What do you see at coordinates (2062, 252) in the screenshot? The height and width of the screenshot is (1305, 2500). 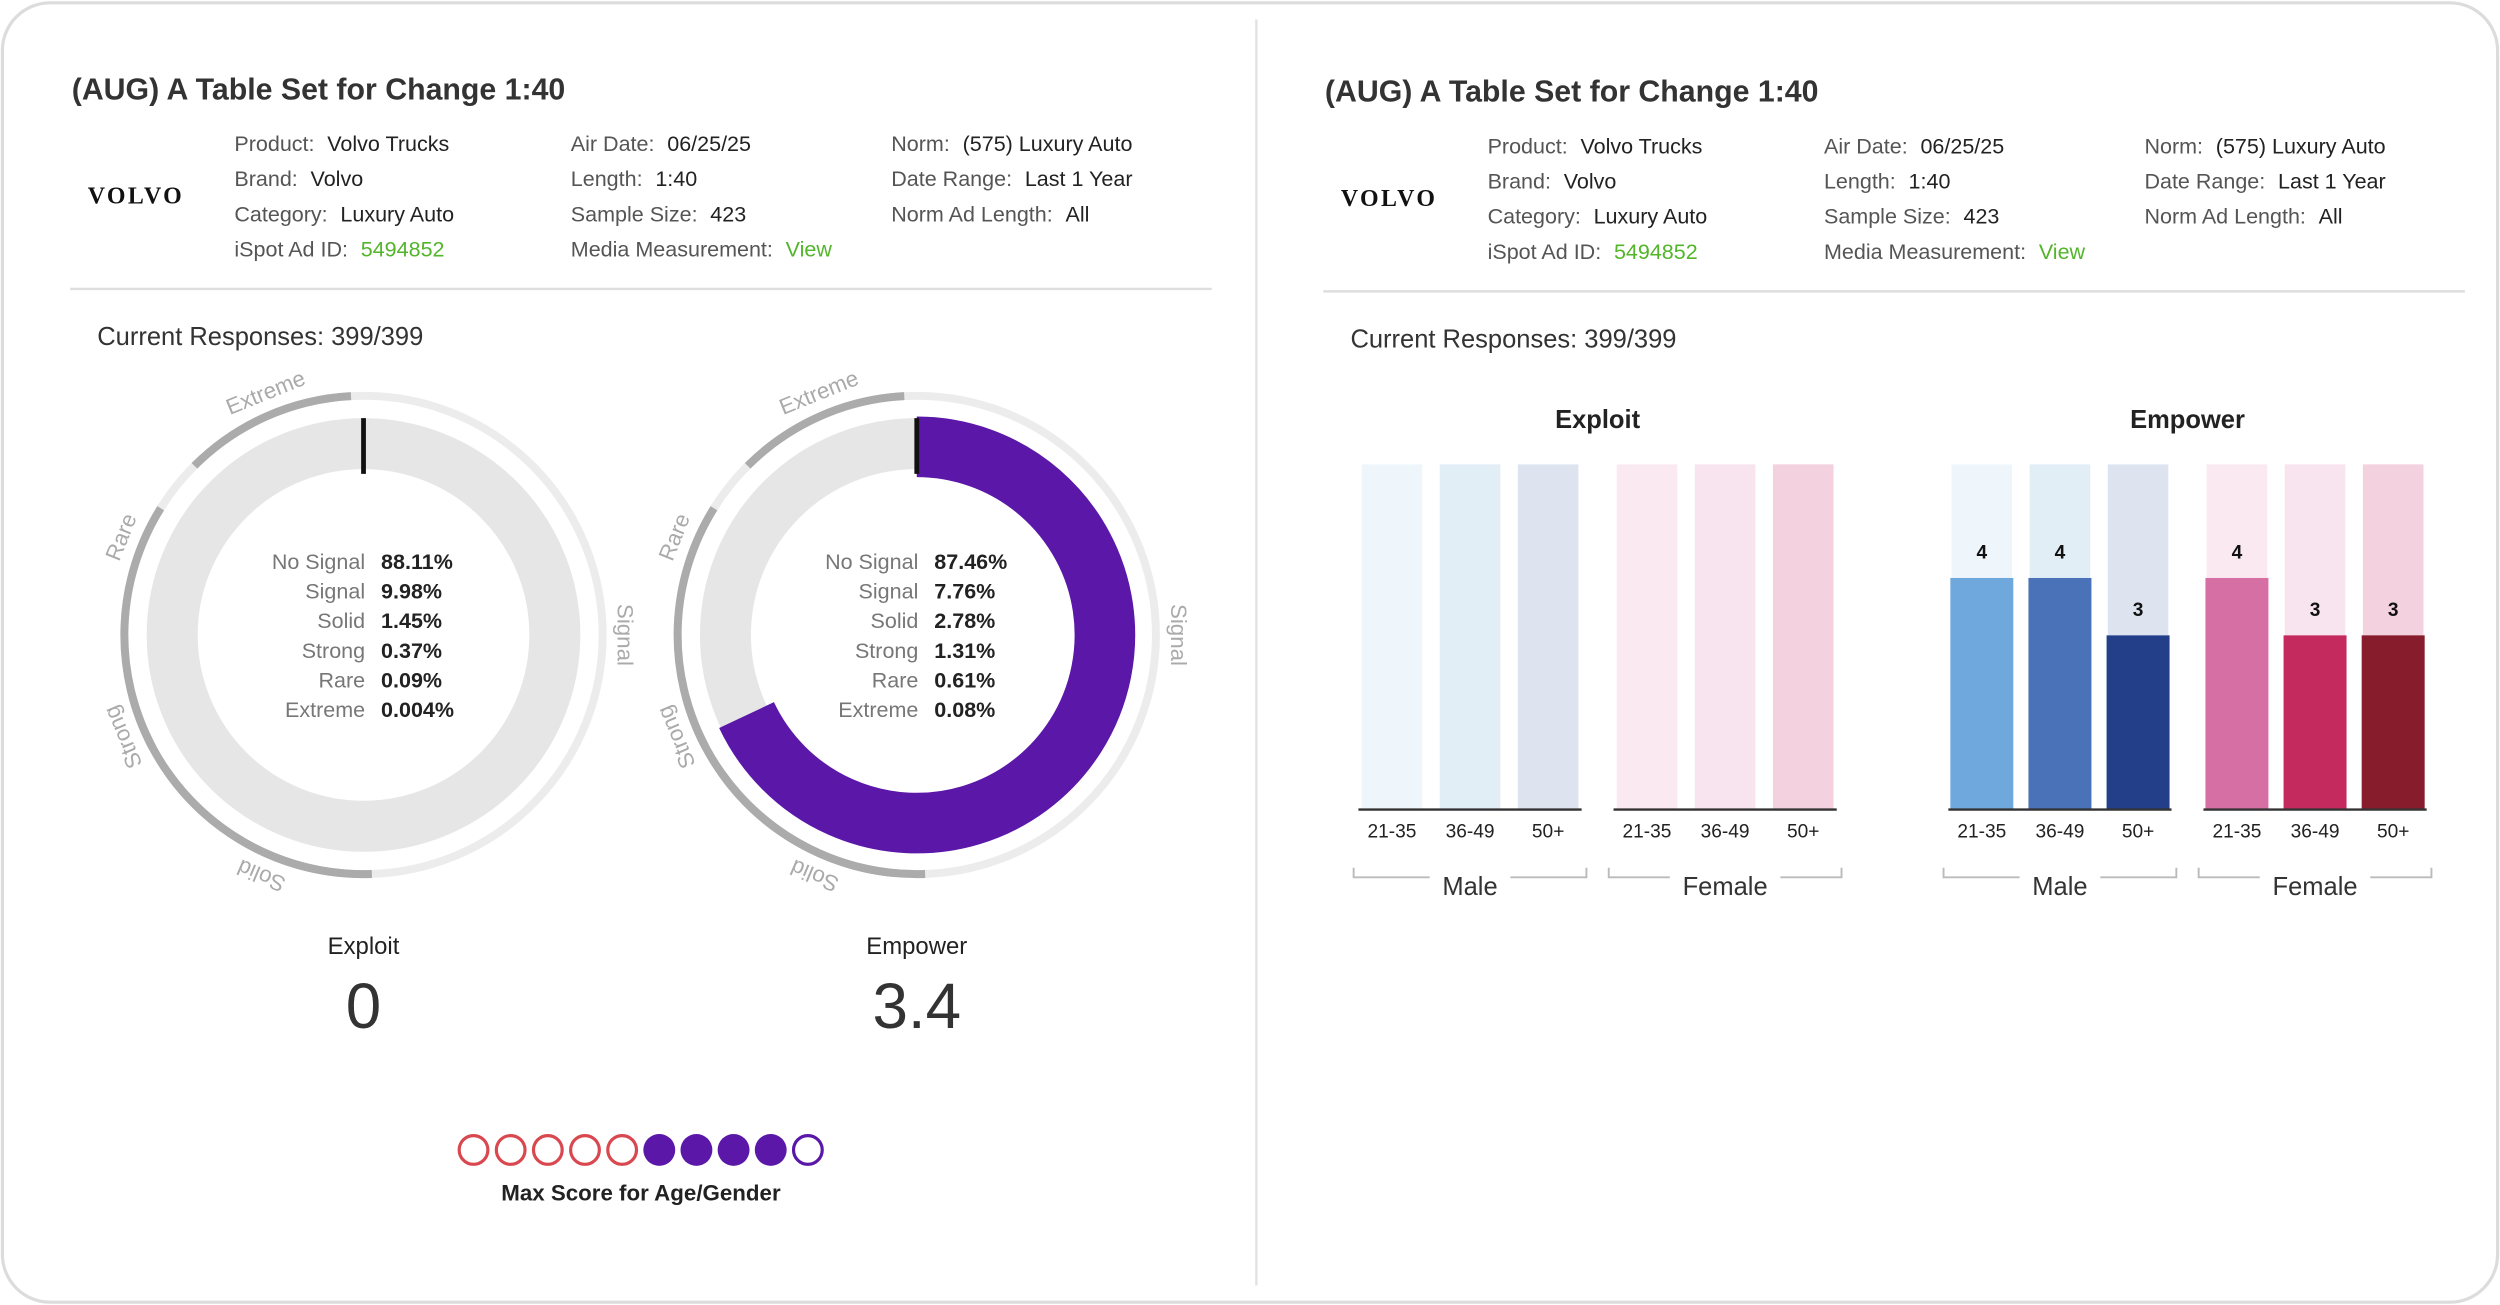 I see `field-value: View` at bounding box center [2062, 252].